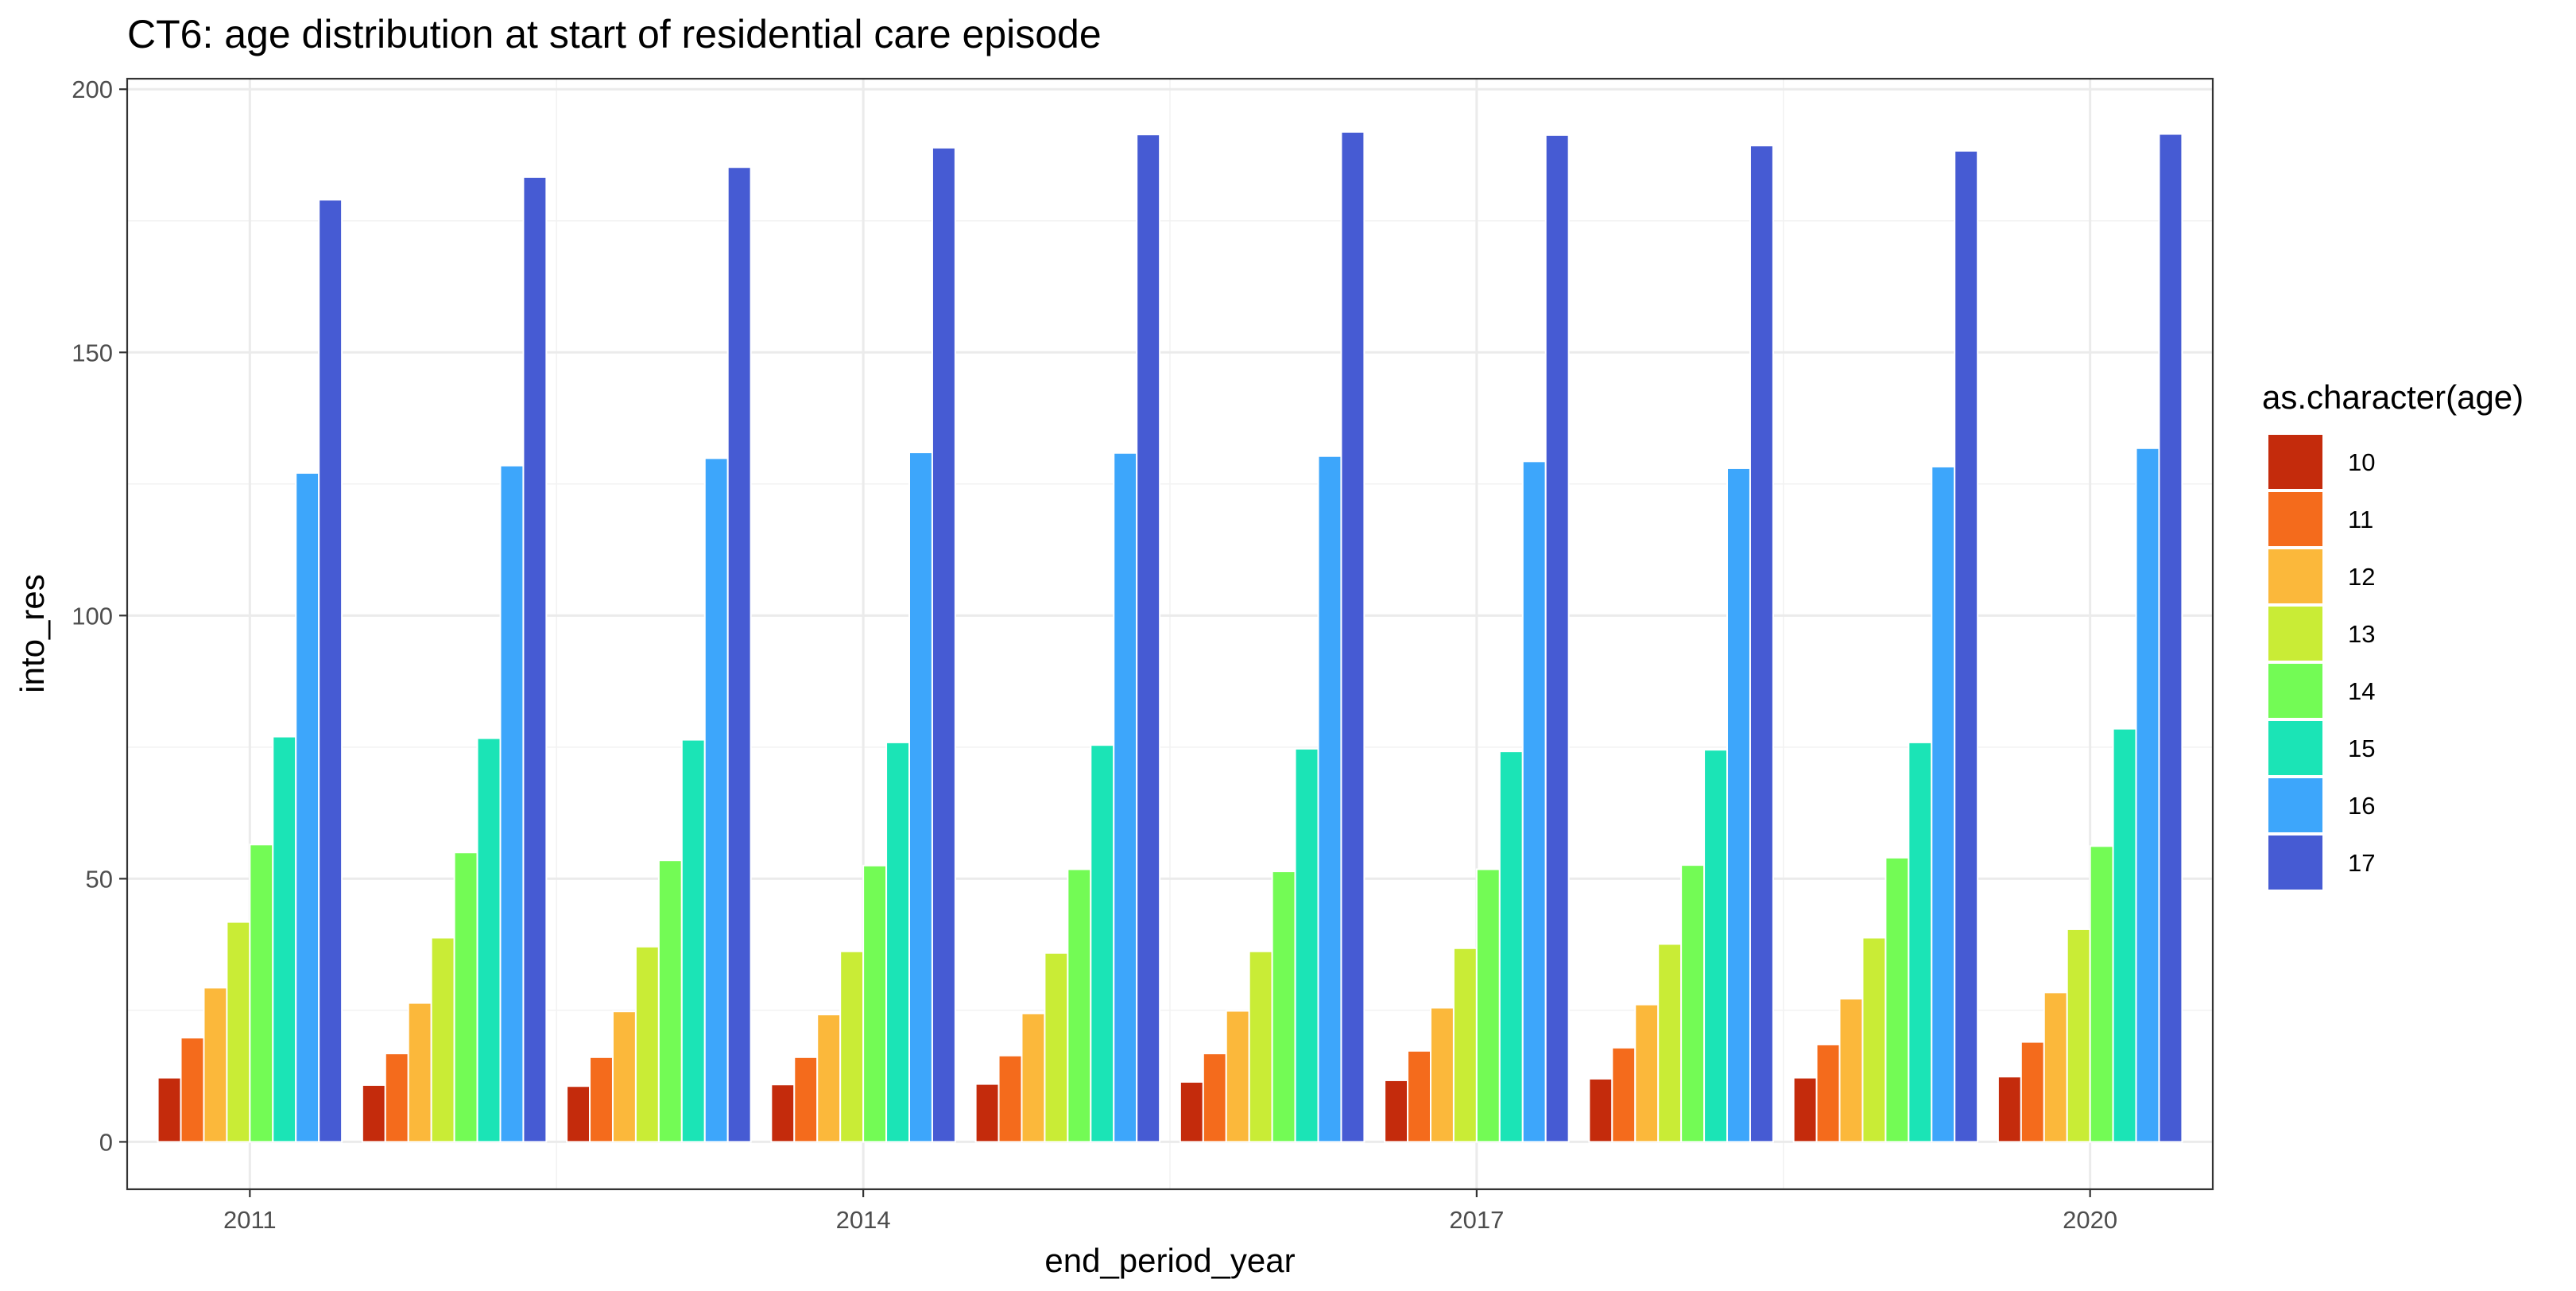 The image size is (2576, 1291). What do you see at coordinates (1169, 1260) in the screenshot?
I see `x-axis-title: end_period_year` at bounding box center [1169, 1260].